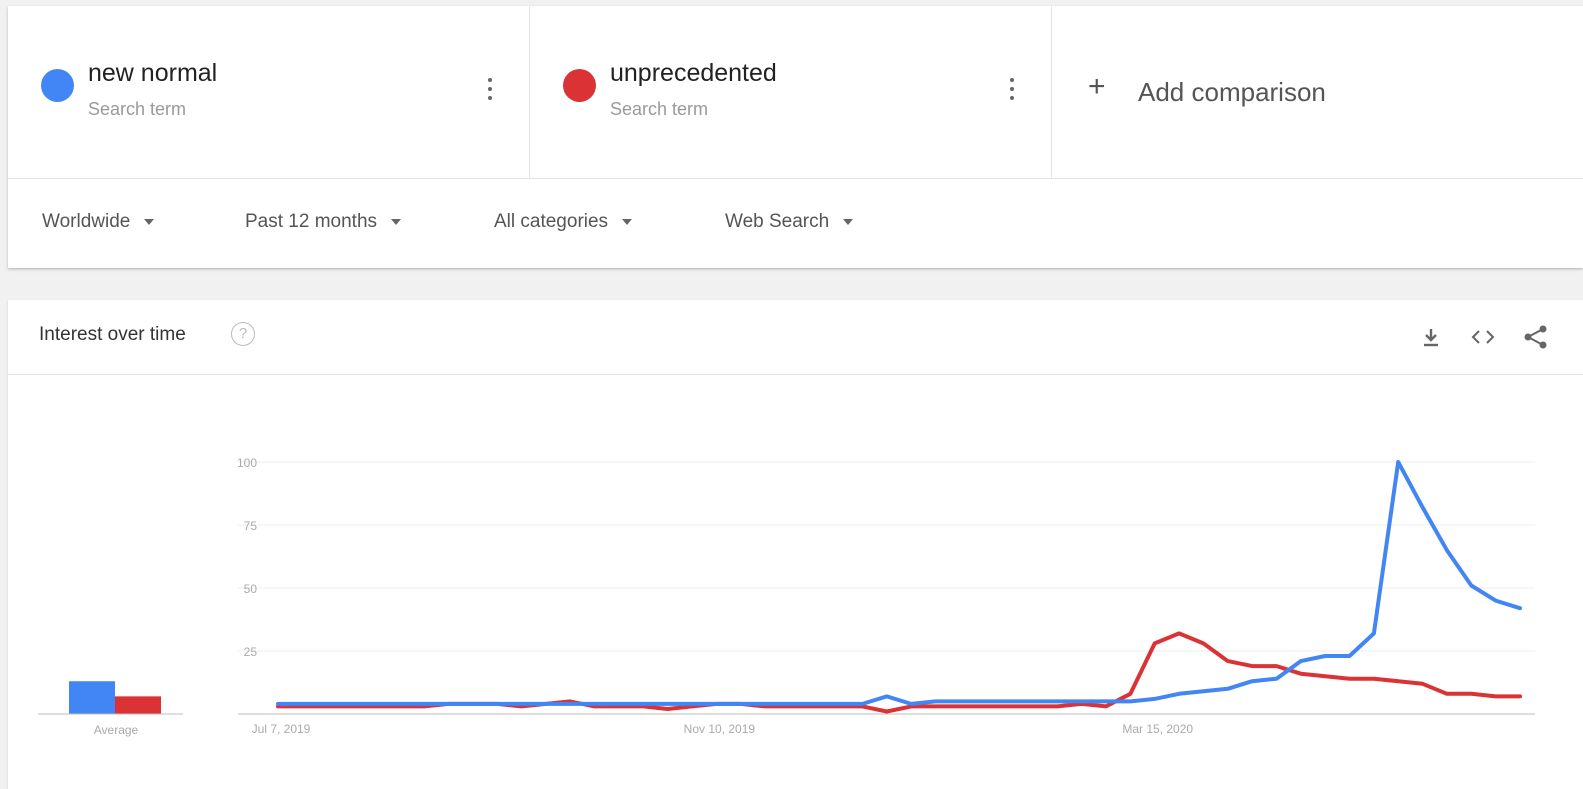 This screenshot has height=789, width=1583. What do you see at coordinates (251, 526) in the screenshot?
I see `y-tick-label: 75` at bounding box center [251, 526].